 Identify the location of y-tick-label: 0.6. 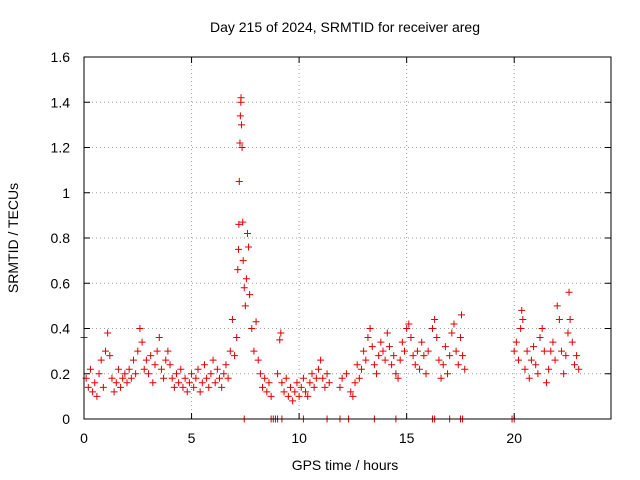
(61, 283).